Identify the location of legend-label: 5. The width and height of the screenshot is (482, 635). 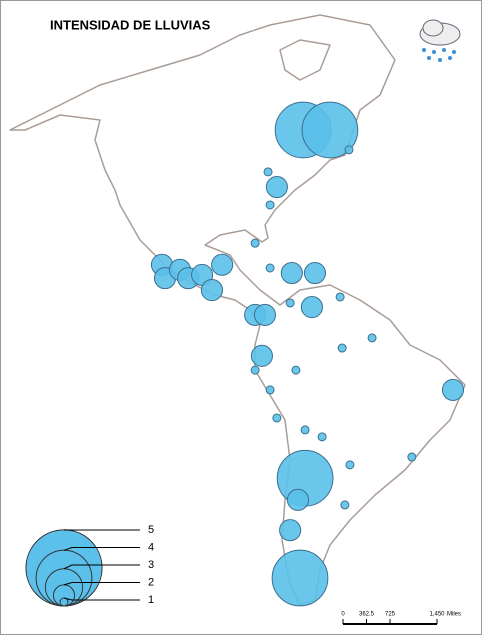
(151, 530).